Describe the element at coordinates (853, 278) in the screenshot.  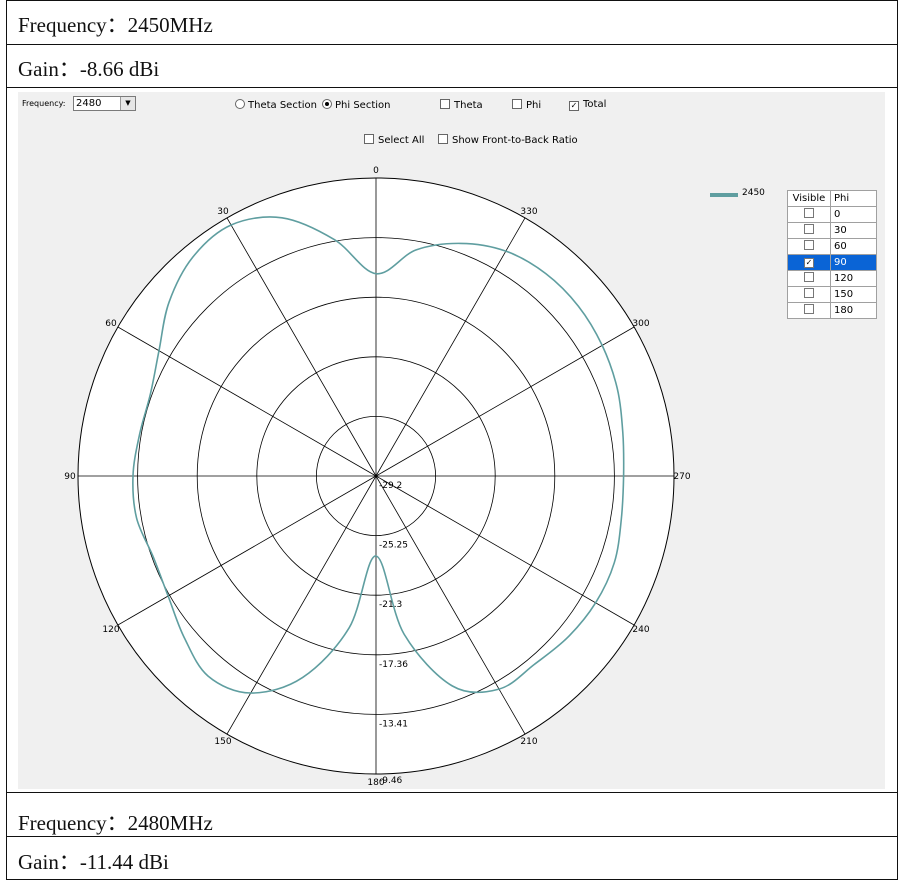
I see `phi-value-cell: 120` at that location.